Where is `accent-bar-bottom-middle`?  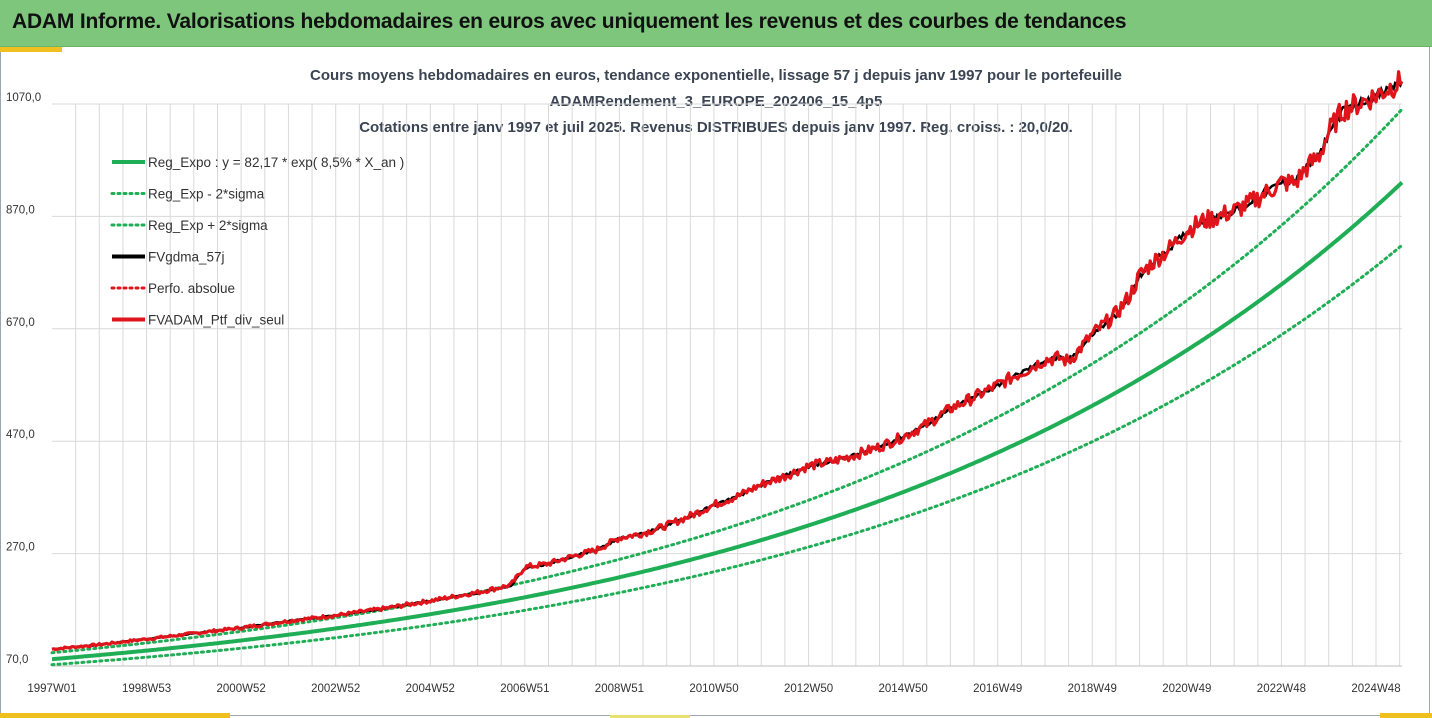 accent-bar-bottom-middle is located at coordinates (650, 716).